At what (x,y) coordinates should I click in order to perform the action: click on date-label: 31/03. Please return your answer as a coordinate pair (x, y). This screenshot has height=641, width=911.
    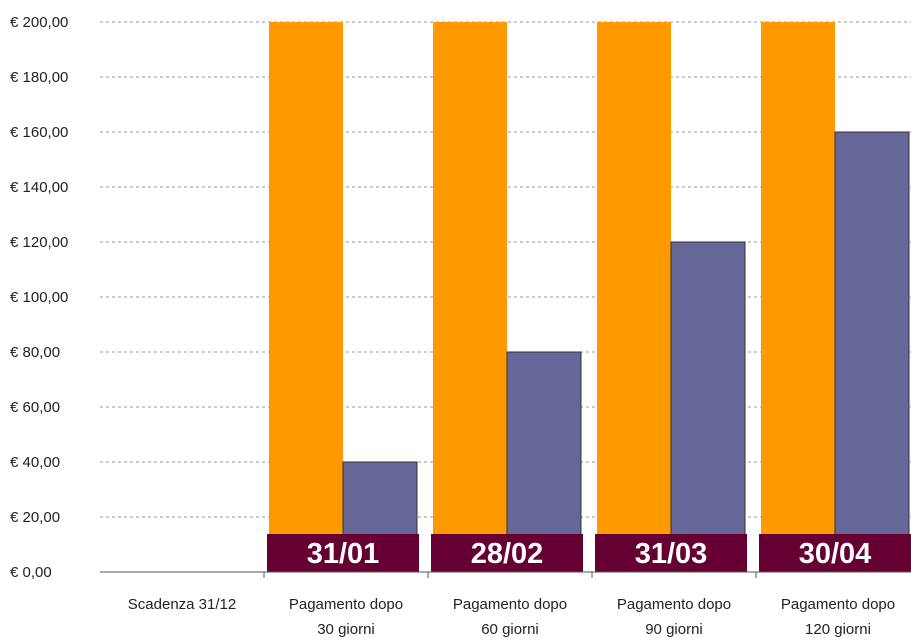
    Looking at the image, I should click on (671, 554).